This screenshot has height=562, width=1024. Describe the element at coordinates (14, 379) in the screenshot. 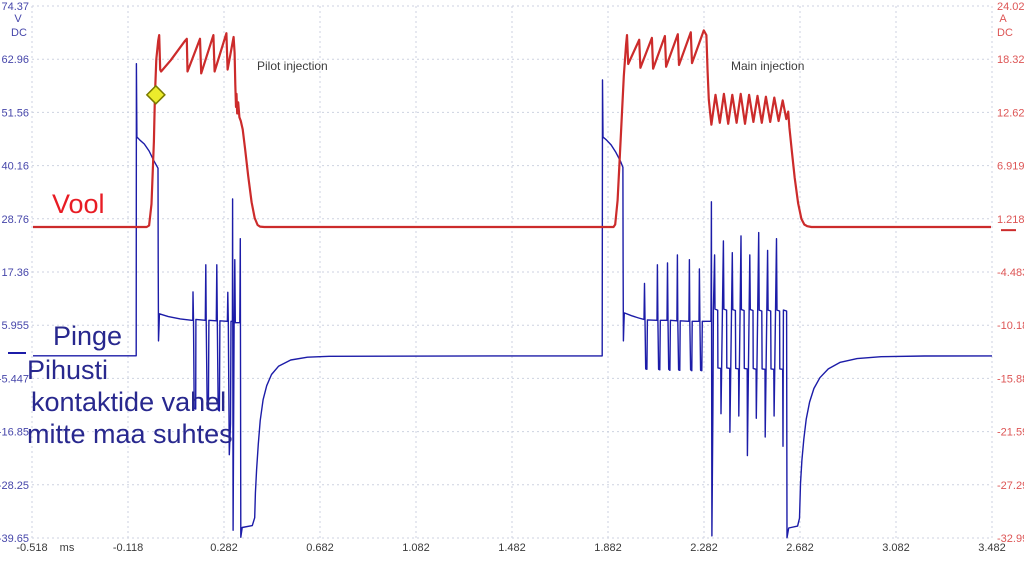

I see `left-axis-tick-label: -5.447` at that location.